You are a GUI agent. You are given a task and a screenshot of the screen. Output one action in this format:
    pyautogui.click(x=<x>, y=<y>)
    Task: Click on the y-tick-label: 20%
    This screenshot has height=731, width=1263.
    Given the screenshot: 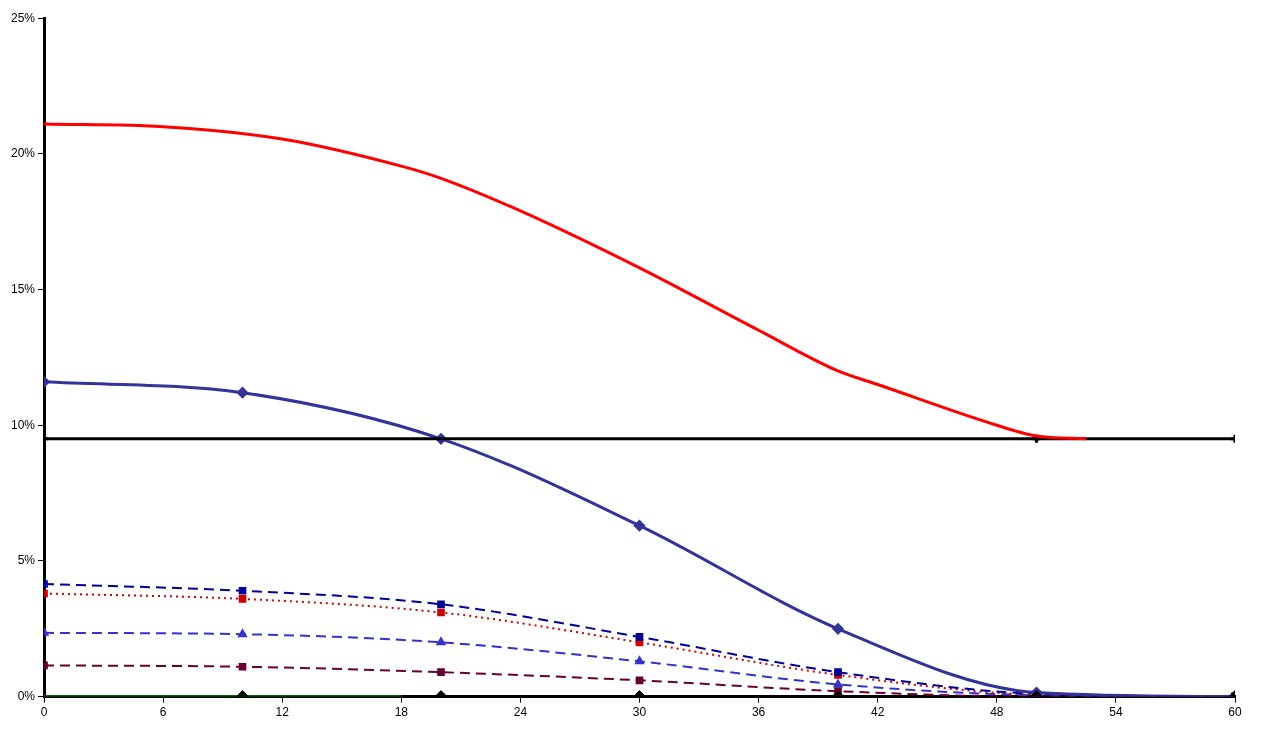 What is the action you would take?
    pyautogui.click(x=23, y=153)
    